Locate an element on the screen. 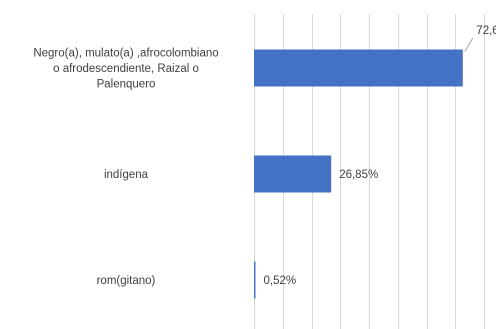 The height and width of the screenshot is (329, 496). category-label-line: rom(gitano) is located at coordinates (126, 281).